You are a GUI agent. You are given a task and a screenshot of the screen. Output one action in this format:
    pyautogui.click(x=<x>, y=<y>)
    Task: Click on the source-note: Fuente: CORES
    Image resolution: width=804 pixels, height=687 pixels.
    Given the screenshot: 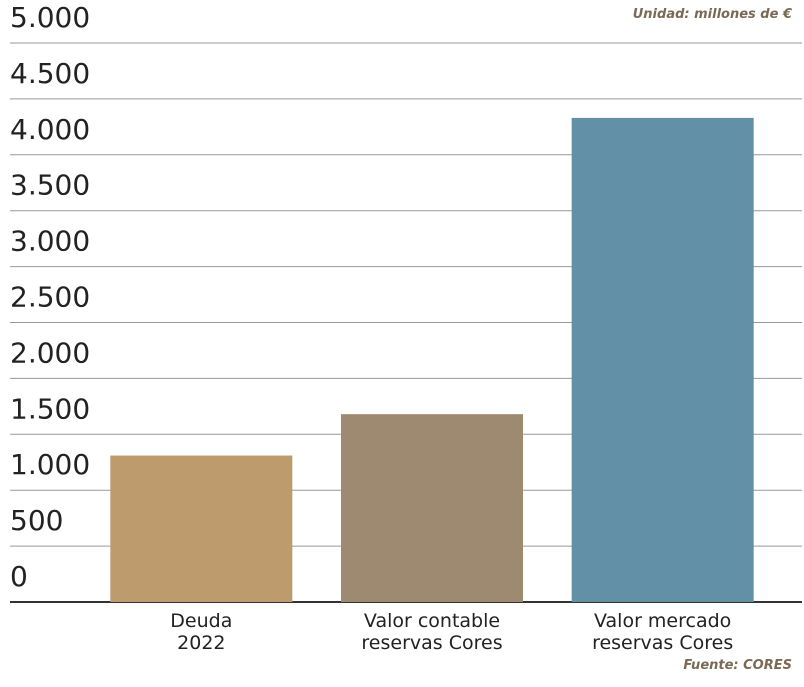 What is the action you would take?
    pyautogui.click(x=737, y=665)
    